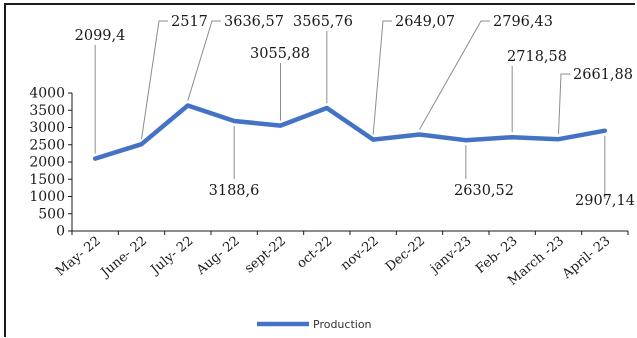 The image size is (637, 338). I want to click on data-label: 2099,4, so click(100, 36).